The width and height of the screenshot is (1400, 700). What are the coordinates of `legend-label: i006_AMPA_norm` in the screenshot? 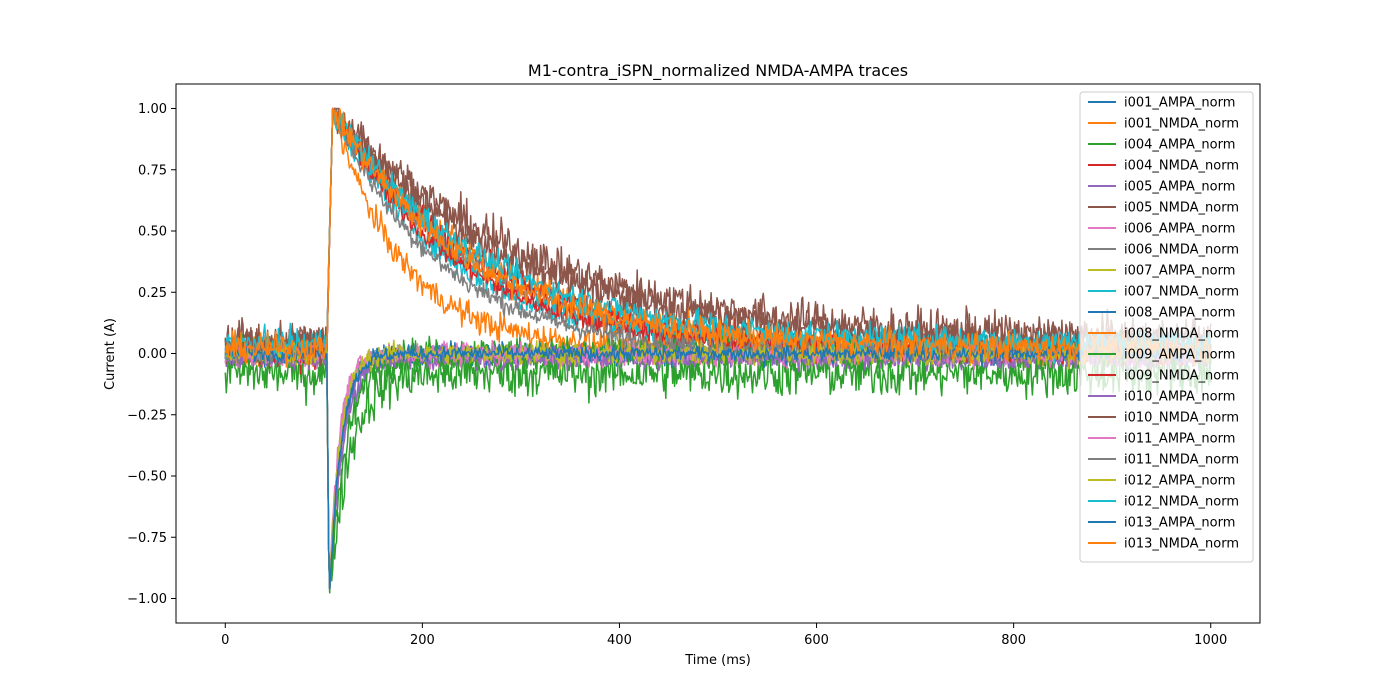 It's located at (1179, 229).